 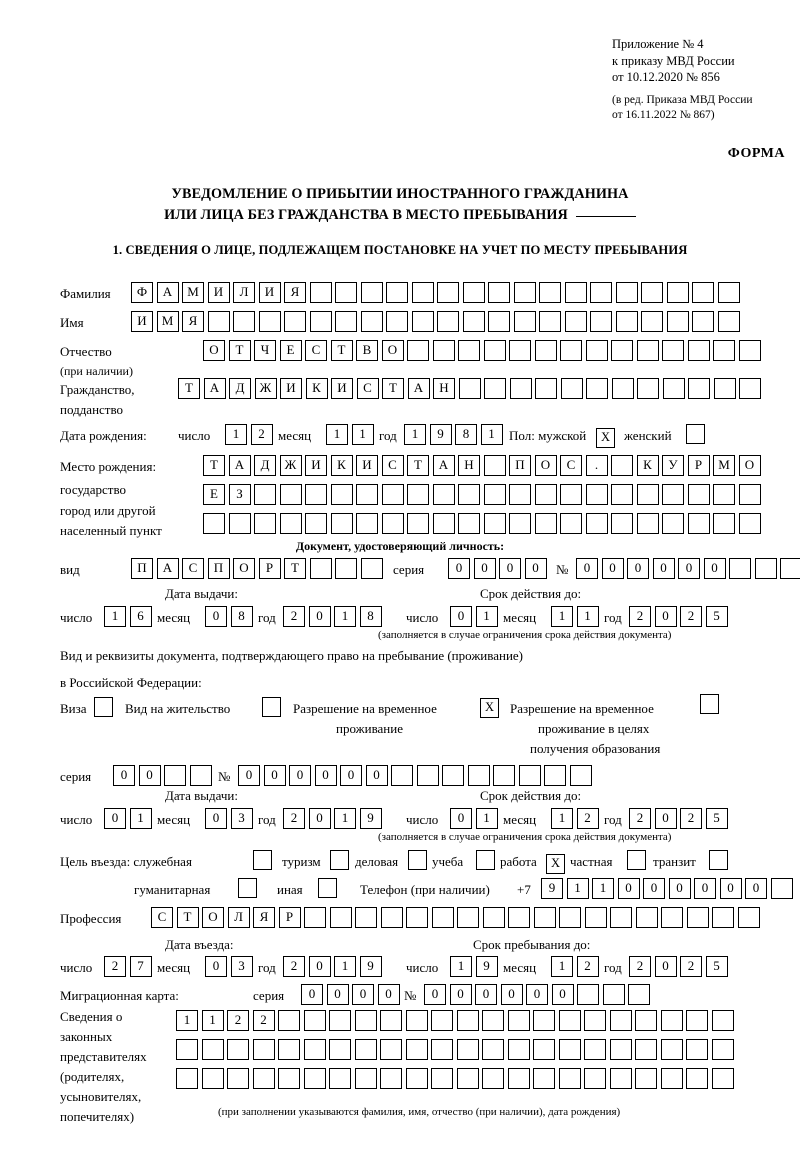 I want to click on char-cell: Д, so click(x=240, y=388).